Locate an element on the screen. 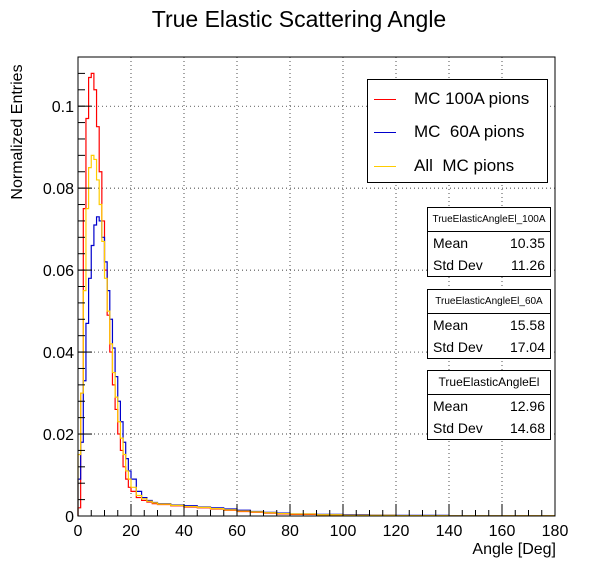 This screenshot has height=575, width=598. stats-mean-row: Mean 10.35 is located at coordinates (489, 243).